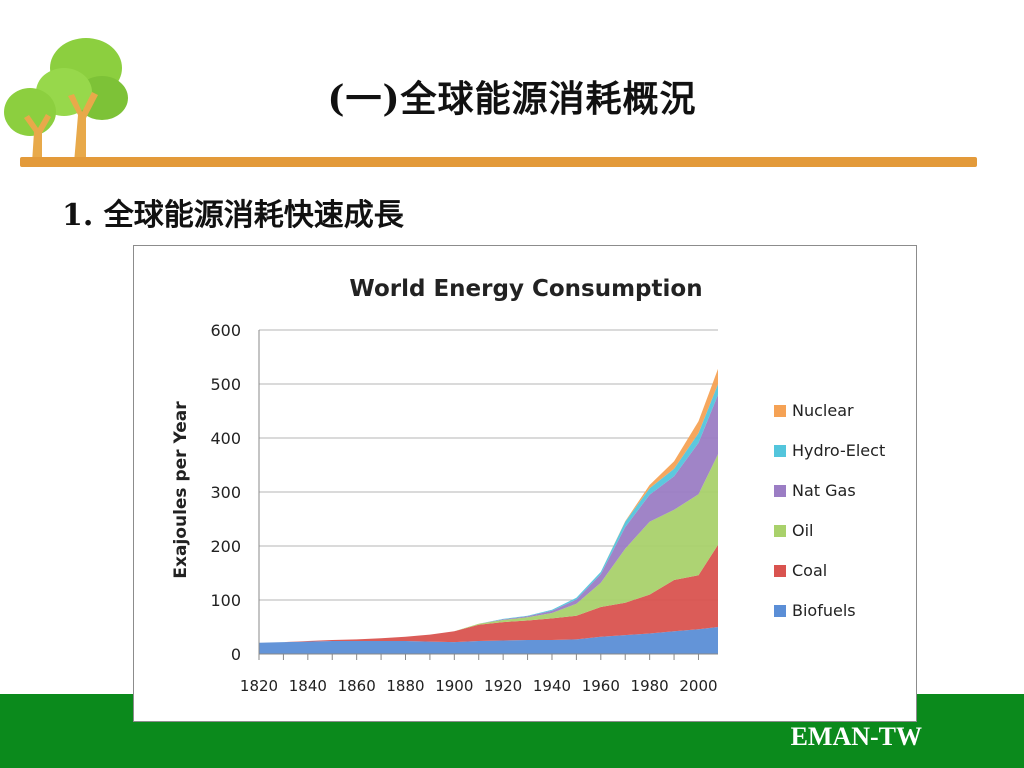 The image size is (1024, 768). What do you see at coordinates (66, 100) in the screenshot?
I see `tree-logo-icon` at bounding box center [66, 100].